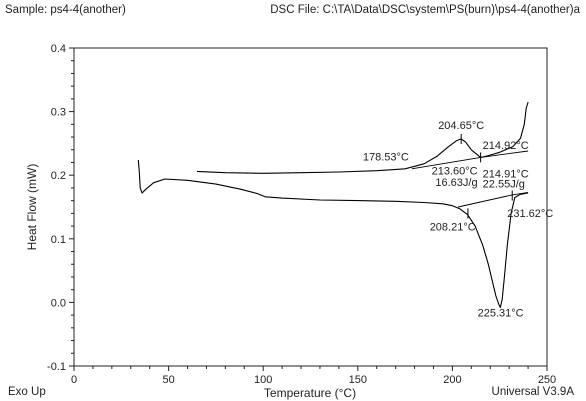  Describe the element at coordinates (27, 392) in the screenshot. I see `exo-up-label: Exo Up` at that location.